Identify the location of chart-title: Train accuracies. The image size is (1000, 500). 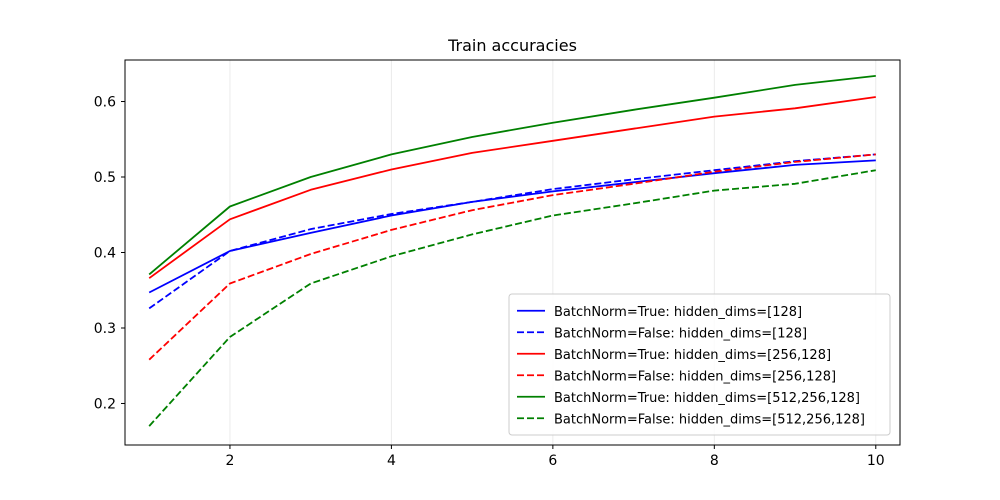
(512, 45).